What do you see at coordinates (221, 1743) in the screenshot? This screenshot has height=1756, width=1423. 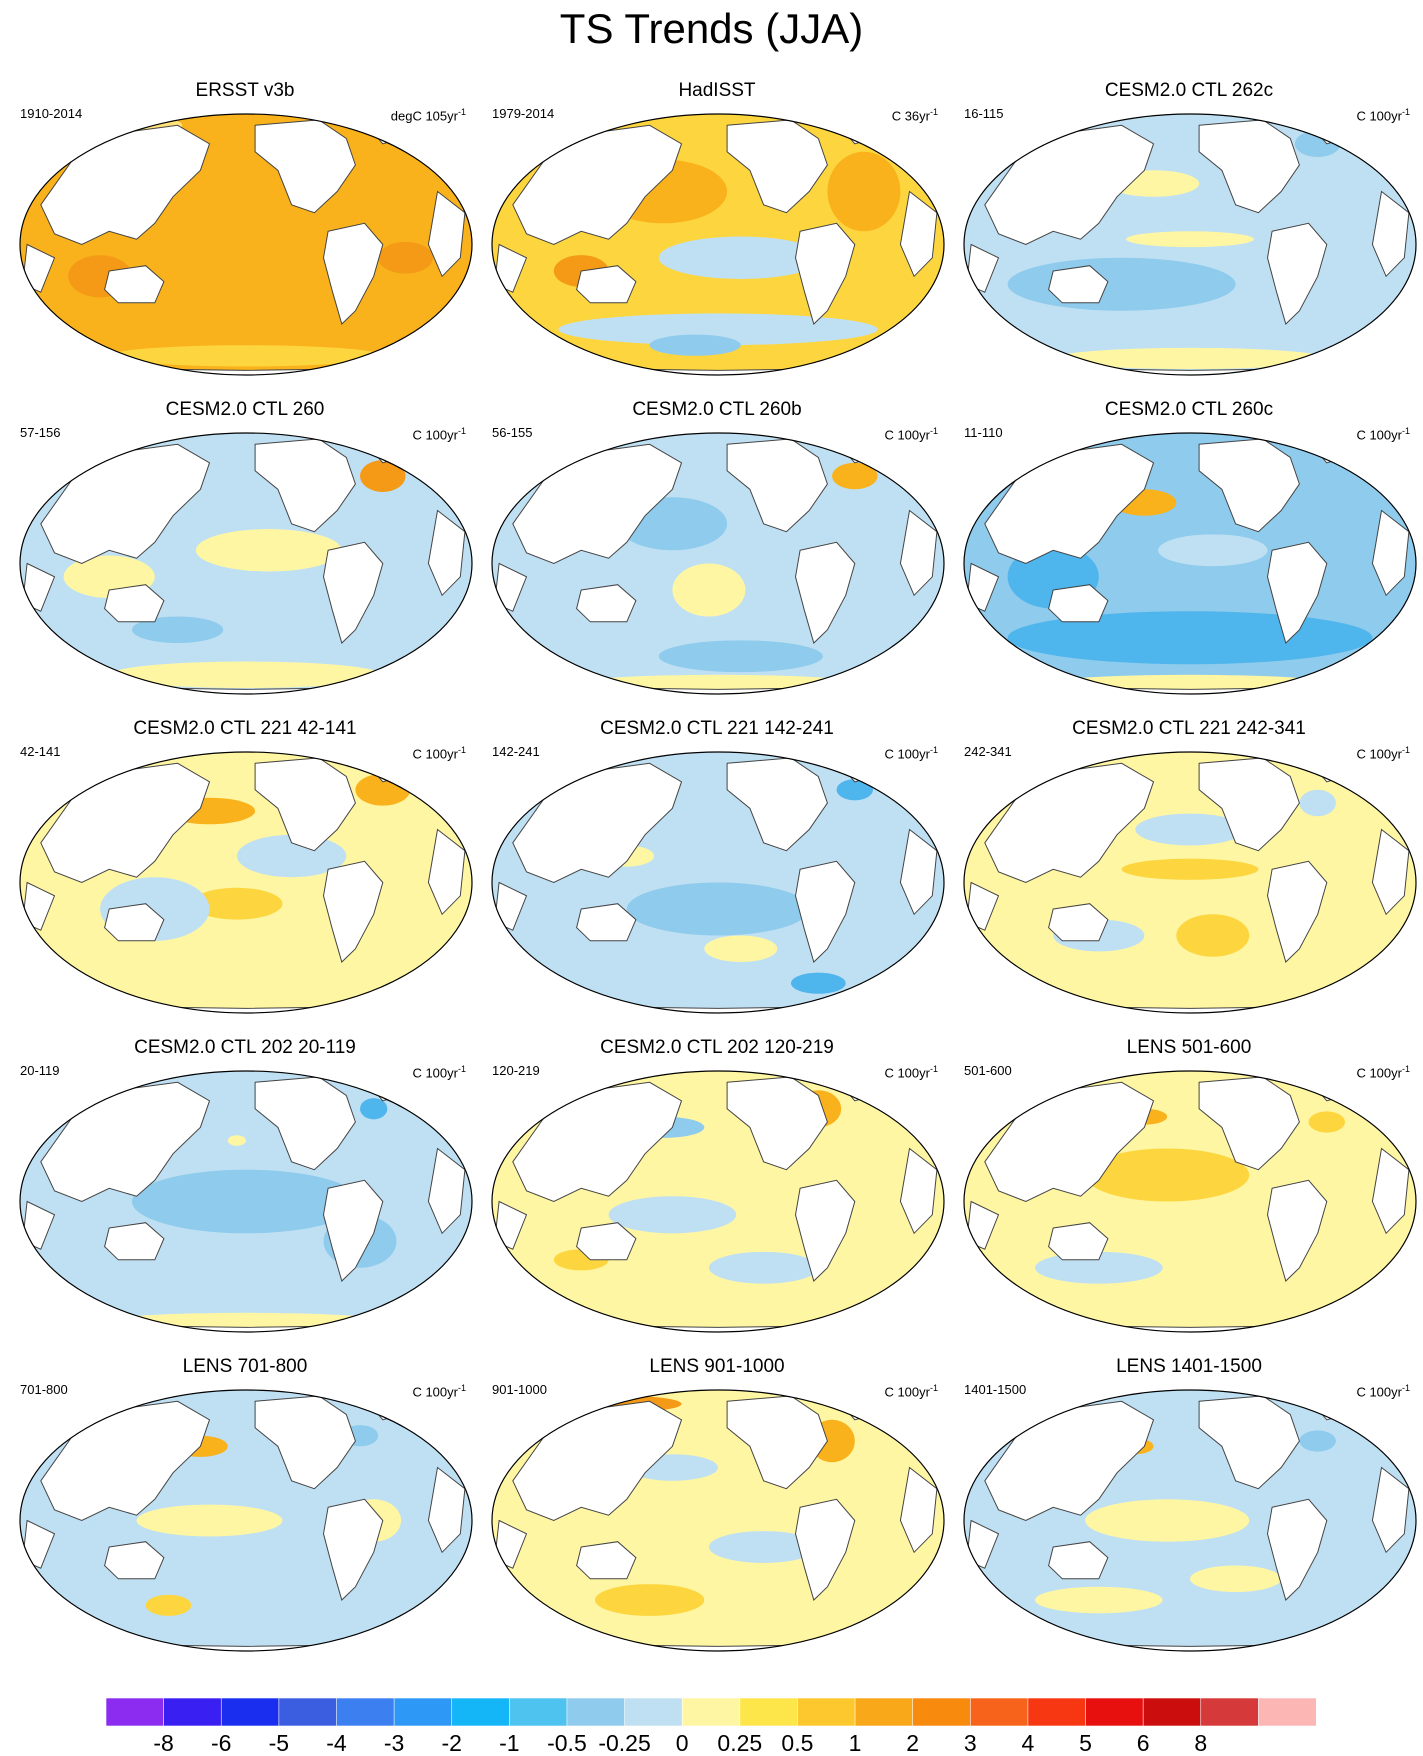 I see `colorbar-tick-label: -6` at bounding box center [221, 1743].